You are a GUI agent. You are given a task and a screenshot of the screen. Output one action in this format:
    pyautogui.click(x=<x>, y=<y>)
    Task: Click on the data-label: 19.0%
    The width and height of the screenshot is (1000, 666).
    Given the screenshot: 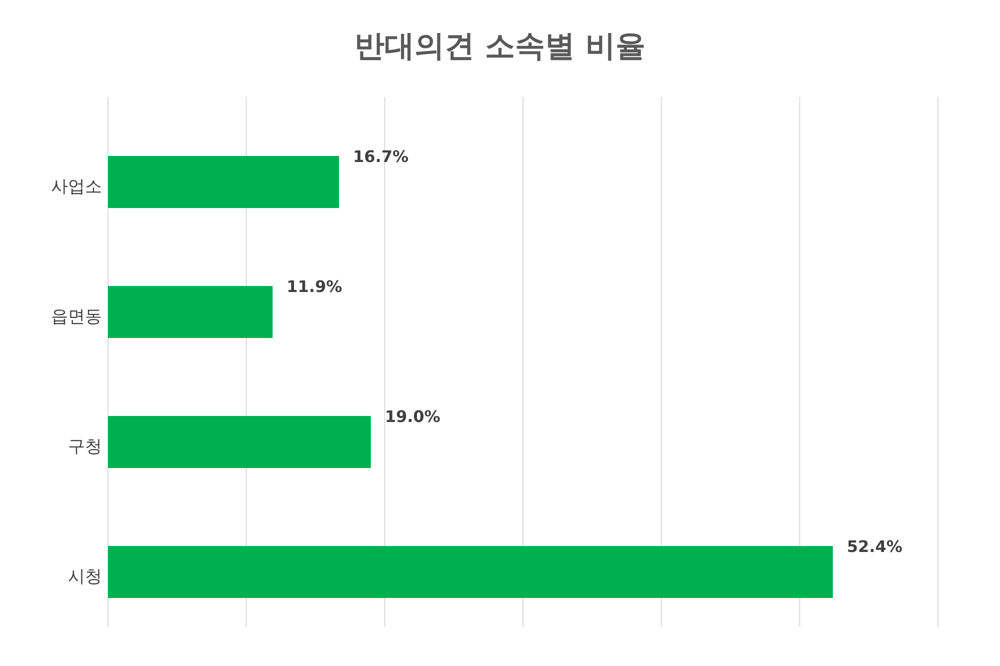 What is the action you would take?
    pyautogui.click(x=412, y=416)
    